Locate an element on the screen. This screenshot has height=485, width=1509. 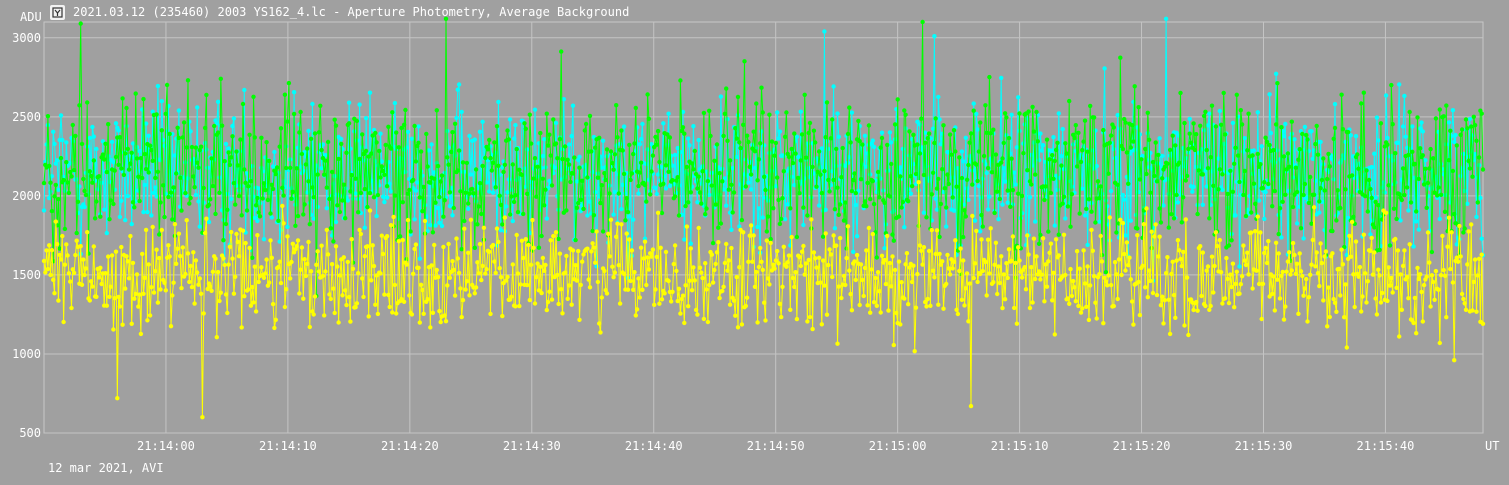
x-tick-label: 21:14:50 is located at coordinates (776, 446).